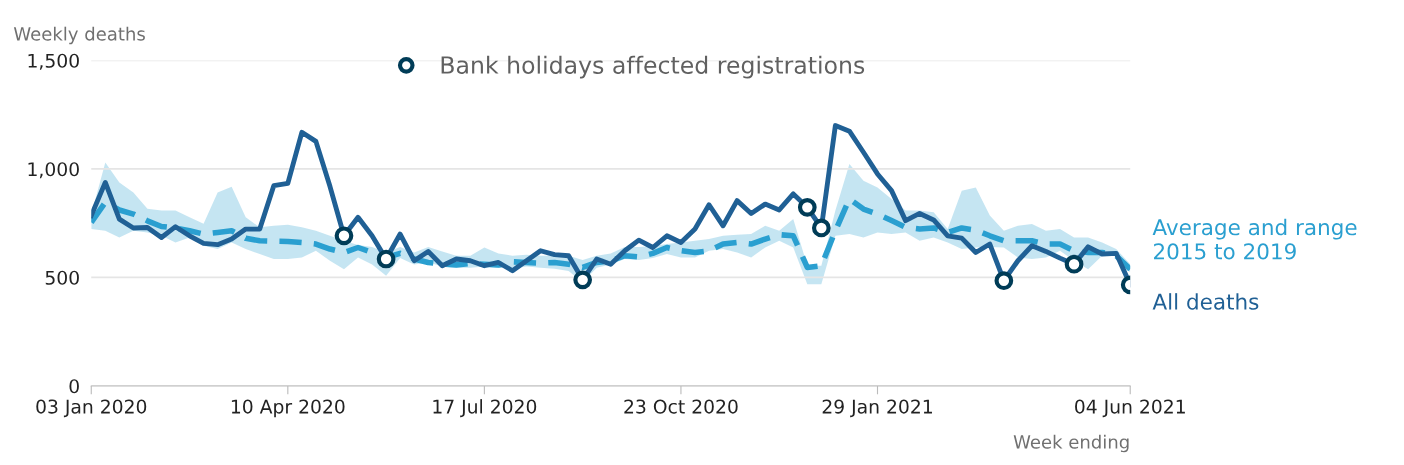 The width and height of the screenshot is (1404, 465). Describe the element at coordinates (653, 67) in the screenshot. I see `legend-label: Bank holidays affected registrations` at that location.